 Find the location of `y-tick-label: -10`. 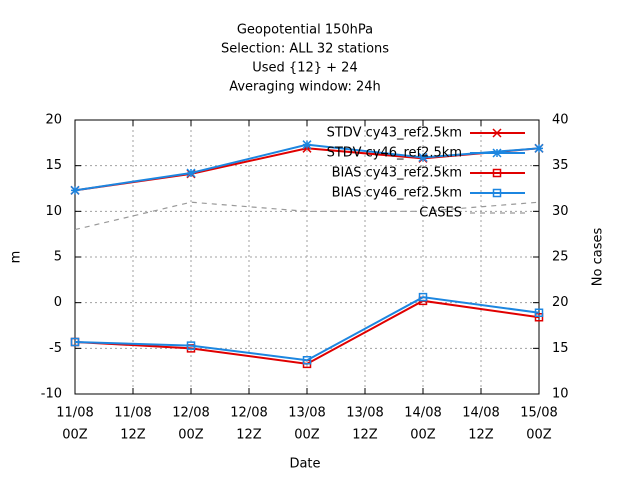

y-tick-label: -10 is located at coordinates (51, 394).